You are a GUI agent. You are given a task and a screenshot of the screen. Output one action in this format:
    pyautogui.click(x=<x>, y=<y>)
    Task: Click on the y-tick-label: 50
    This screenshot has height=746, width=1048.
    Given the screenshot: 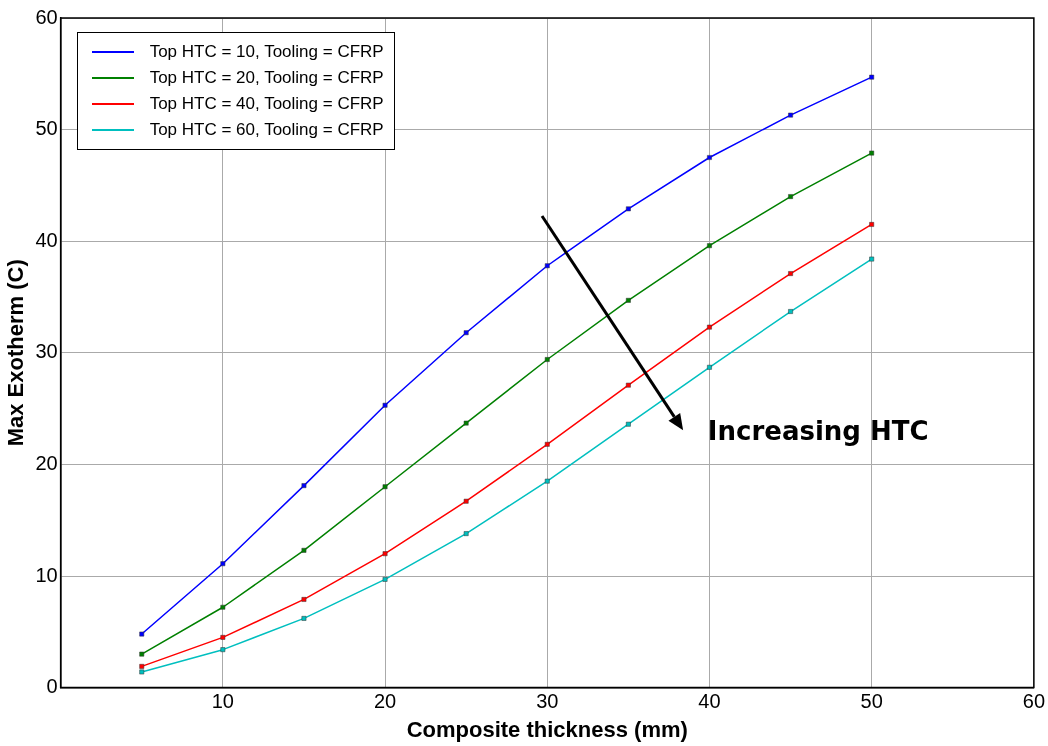 What is the action you would take?
    pyautogui.click(x=46, y=128)
    